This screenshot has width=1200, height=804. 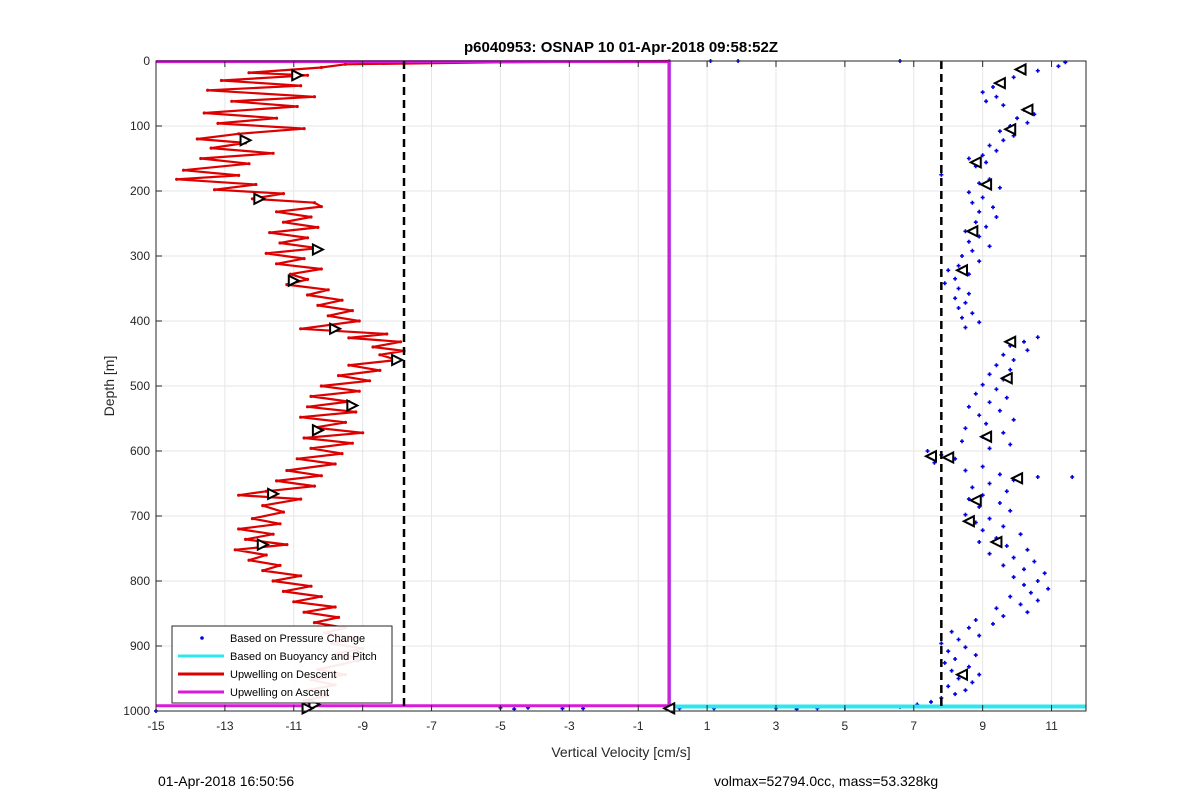 I want to click on y-tick-label: 600, so click(x=140, y=451).